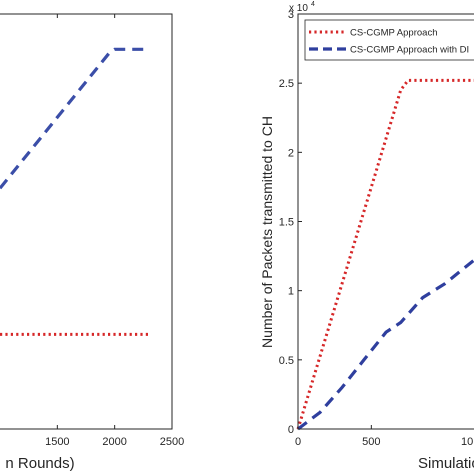 The width and height of the screenshot is (474, 474). I want to click on right-y-exponent-power: 4, so click(313, 4).